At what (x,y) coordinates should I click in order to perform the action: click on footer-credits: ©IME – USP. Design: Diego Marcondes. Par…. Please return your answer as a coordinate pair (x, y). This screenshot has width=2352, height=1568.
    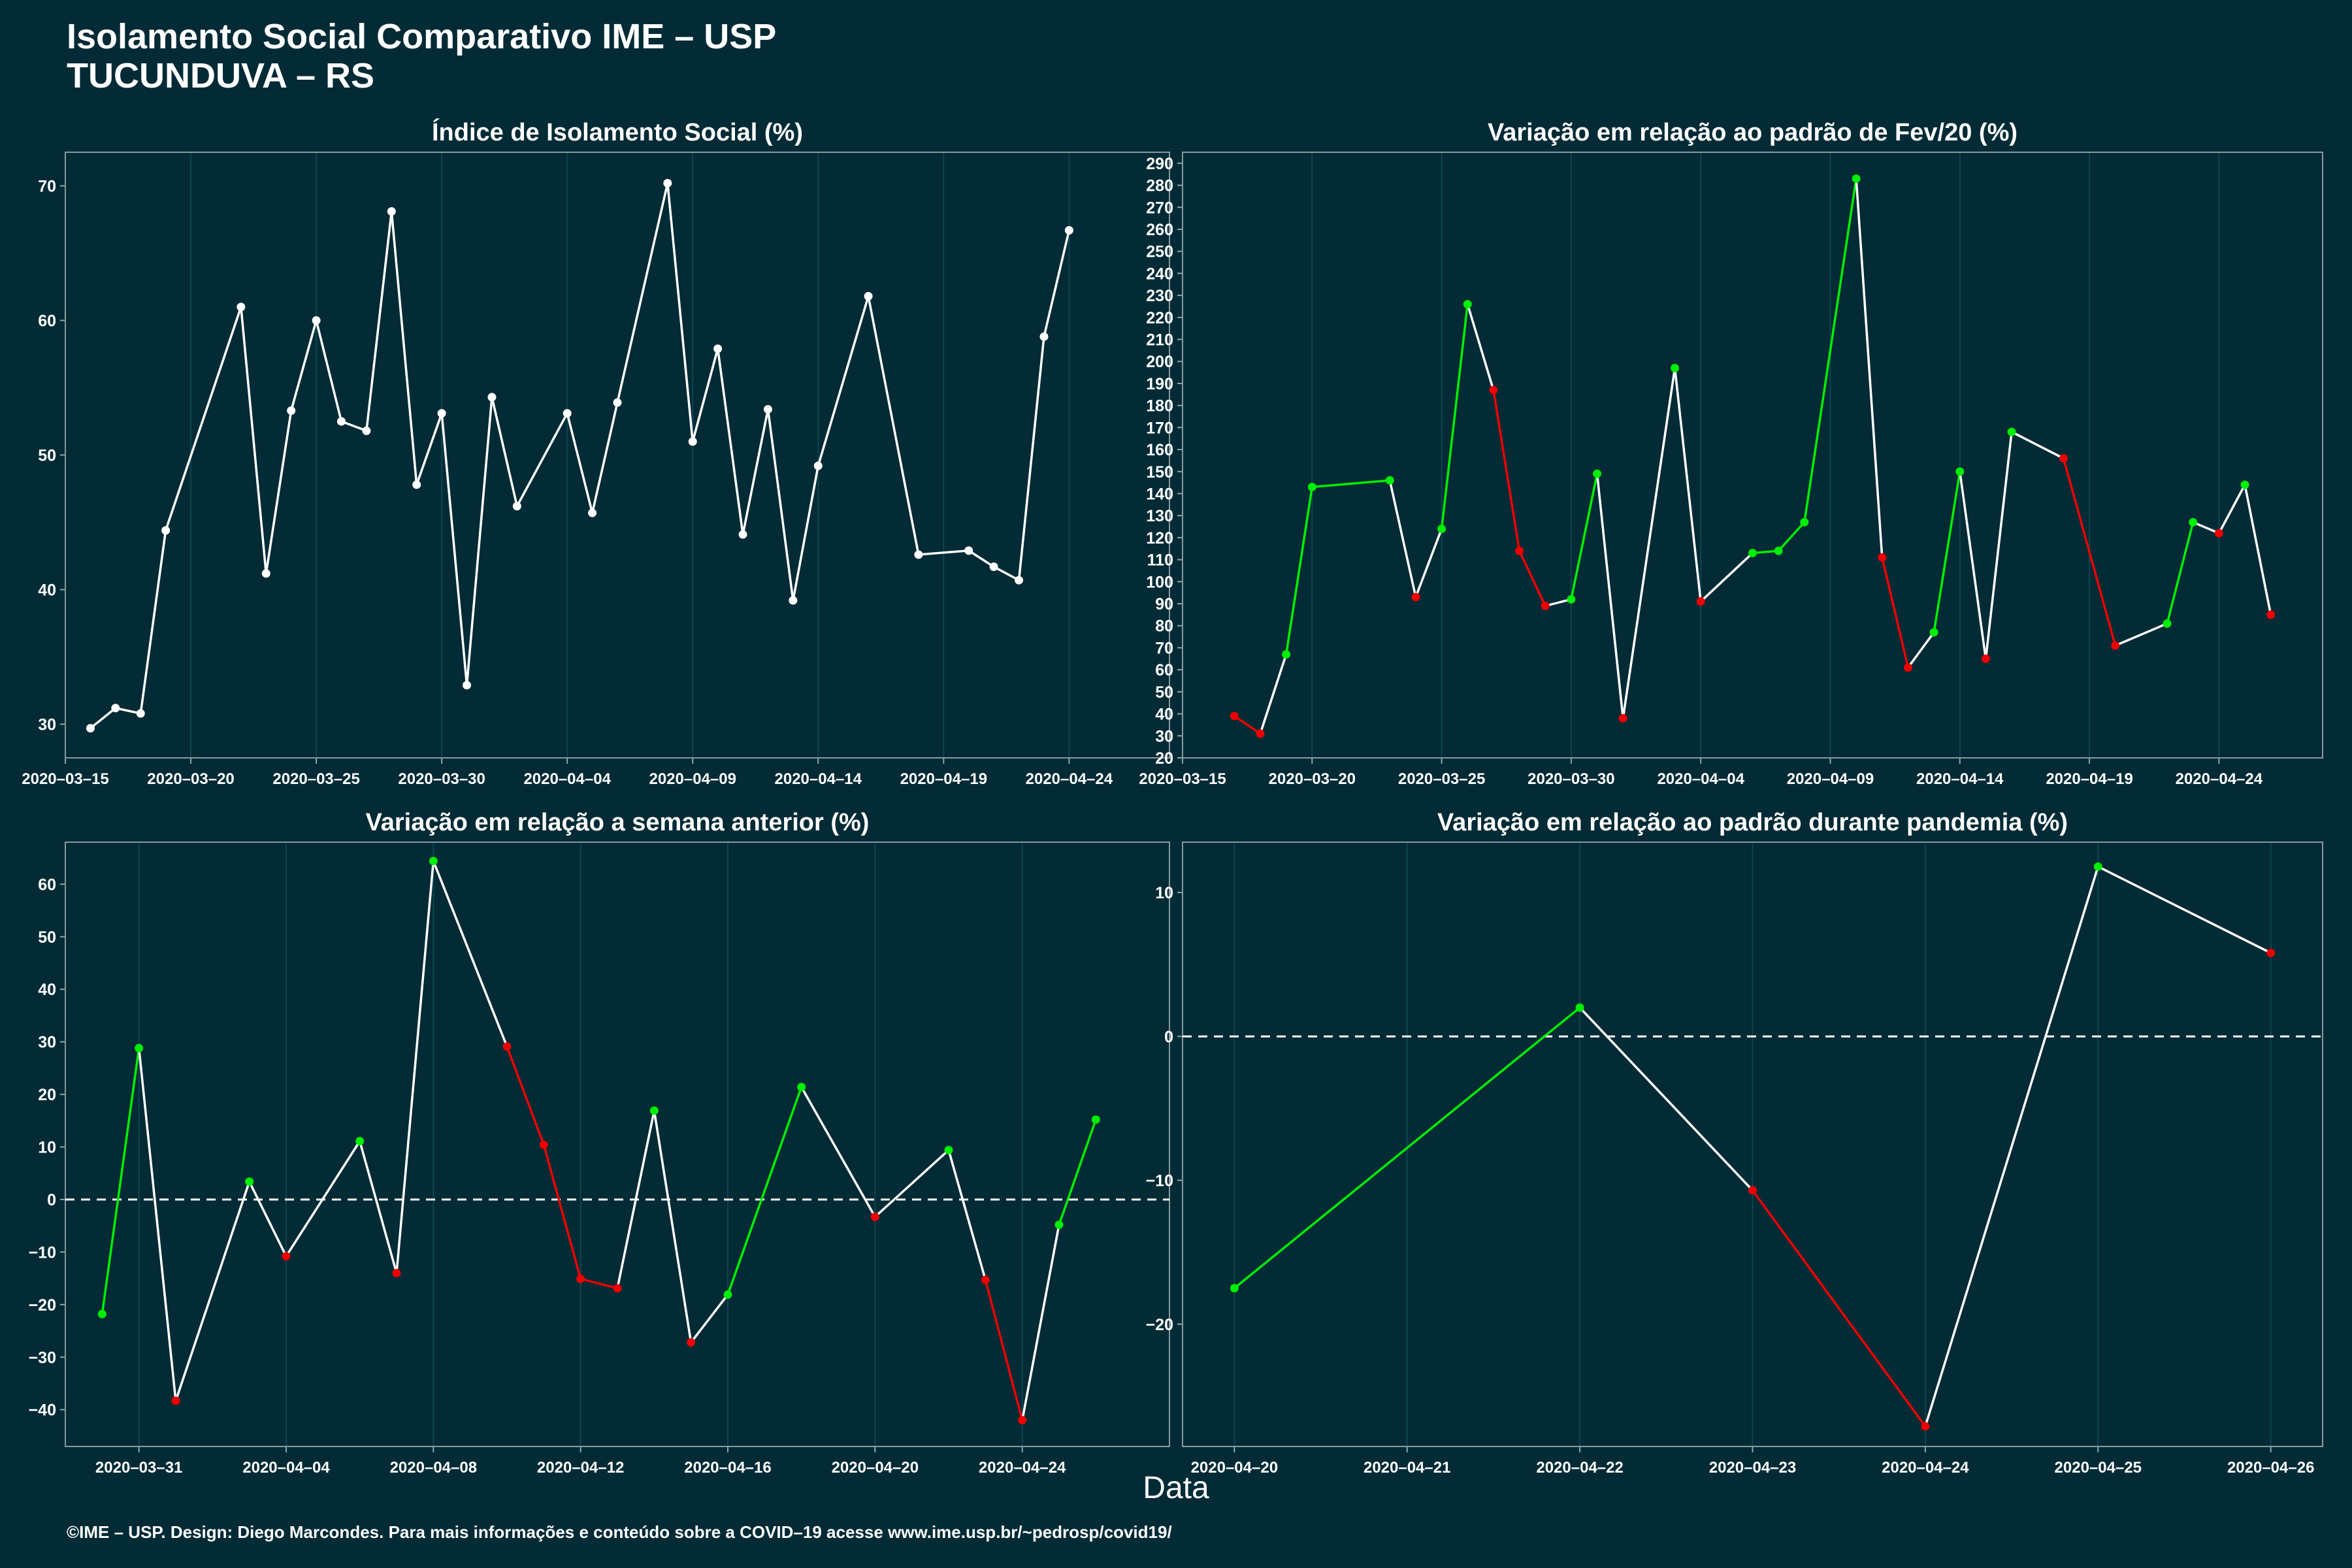
    Looking at the image, I should click on (619, 1532).